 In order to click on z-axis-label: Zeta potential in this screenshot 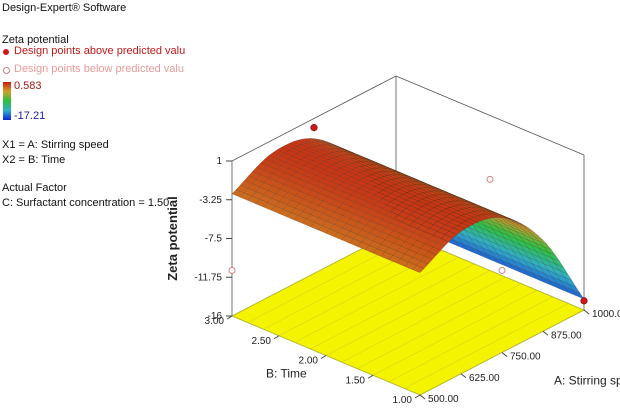, I will do `click(172, 238)`.